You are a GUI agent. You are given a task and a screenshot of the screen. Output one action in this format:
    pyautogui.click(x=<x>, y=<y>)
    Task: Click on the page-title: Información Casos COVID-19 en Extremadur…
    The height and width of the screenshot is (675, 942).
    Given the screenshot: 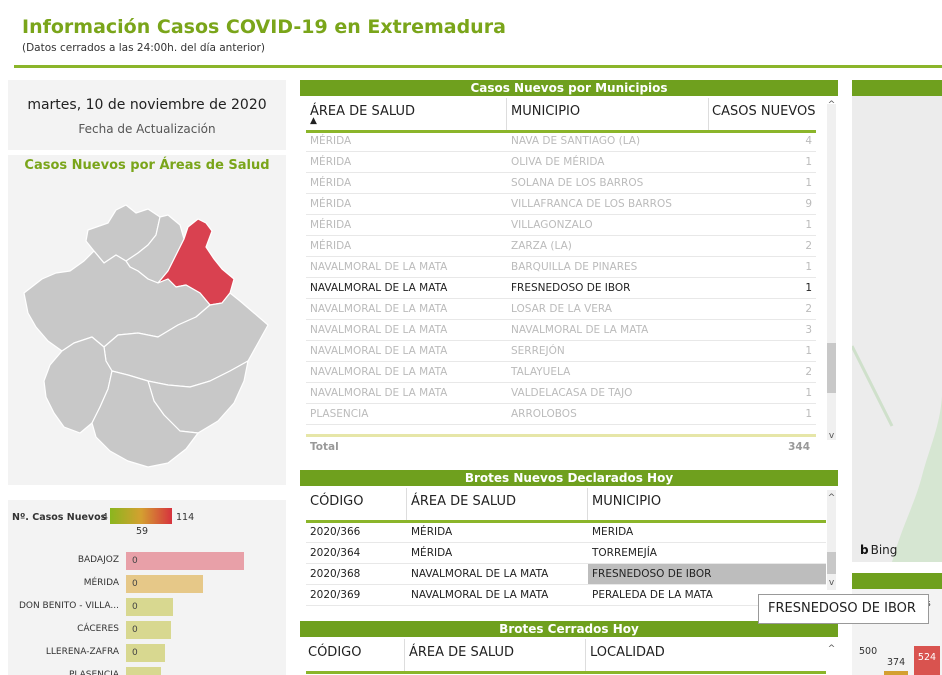 What is the action you would take?
    pyautogui.click(x=264, y=27)
    